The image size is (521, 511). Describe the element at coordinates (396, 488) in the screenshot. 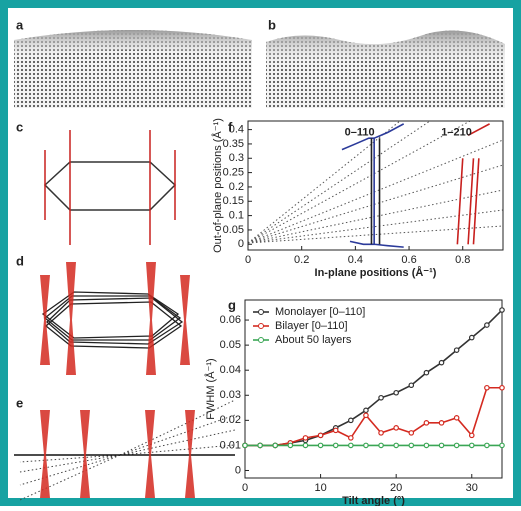

I see `x-tick-label: 20` at that location.